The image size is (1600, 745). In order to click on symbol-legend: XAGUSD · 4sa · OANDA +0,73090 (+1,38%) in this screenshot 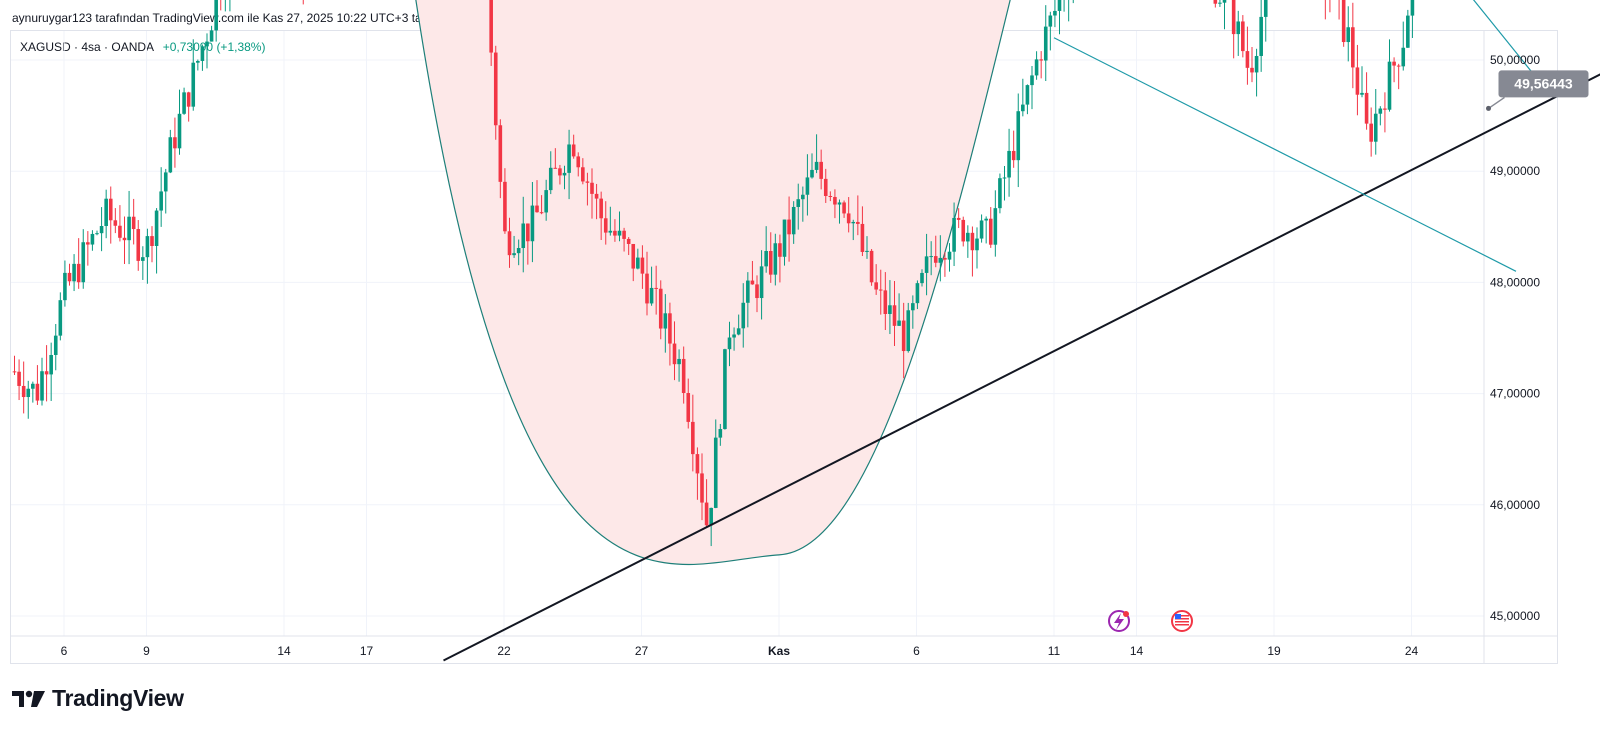, I will do `click(142, 47)`.